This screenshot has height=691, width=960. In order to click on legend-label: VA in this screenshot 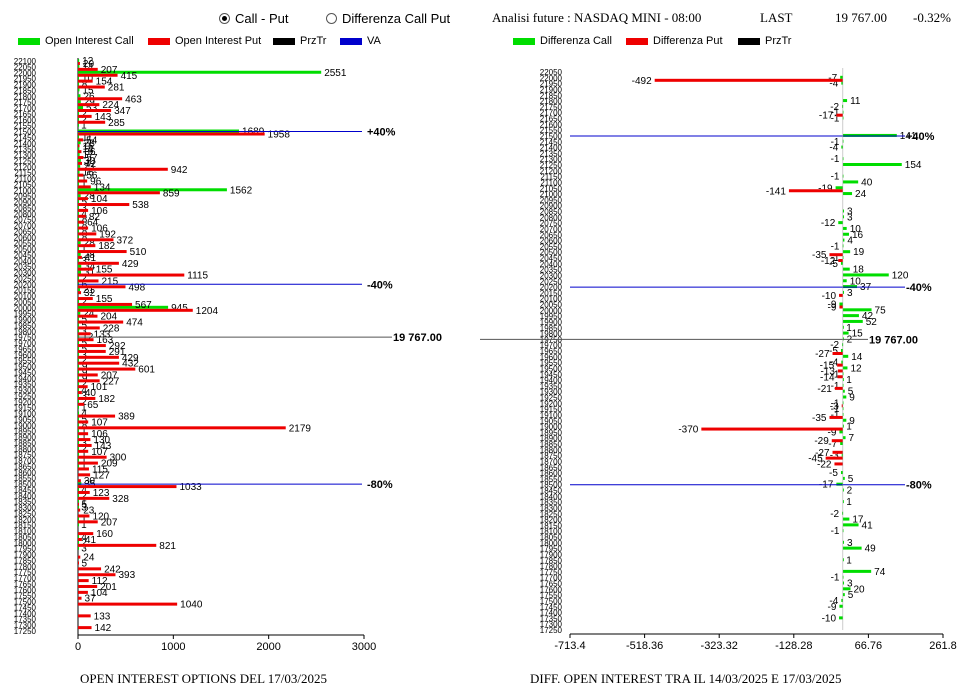, I will do `click(374, 41)`.